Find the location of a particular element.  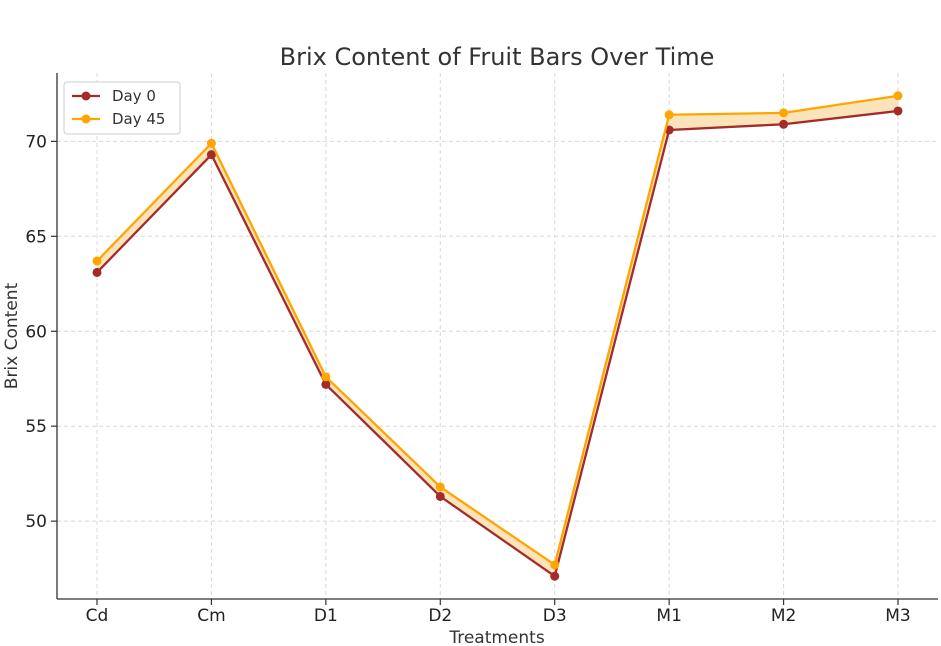

y-axis-label: Brix Content is located at coordinates (12, 335).